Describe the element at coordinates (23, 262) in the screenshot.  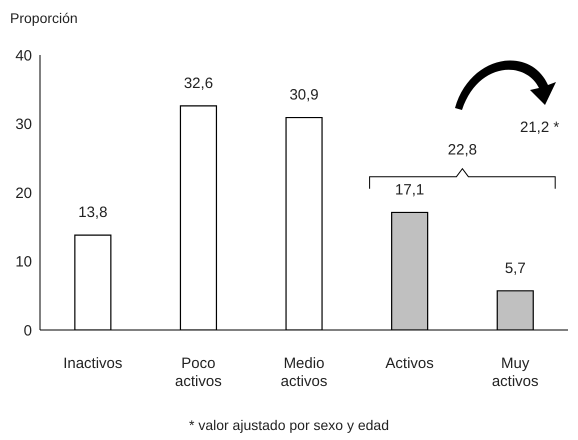
I see `y-tick-label: 10` at that location.